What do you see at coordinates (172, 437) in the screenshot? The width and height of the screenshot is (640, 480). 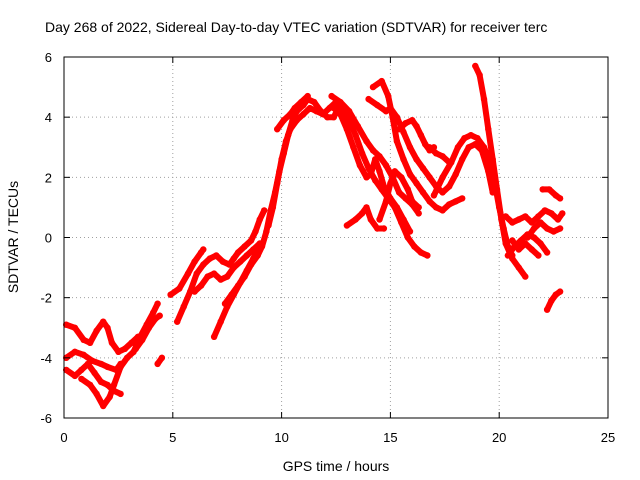 I see `x-tick-label: 5` at bounding box center [172, 437].